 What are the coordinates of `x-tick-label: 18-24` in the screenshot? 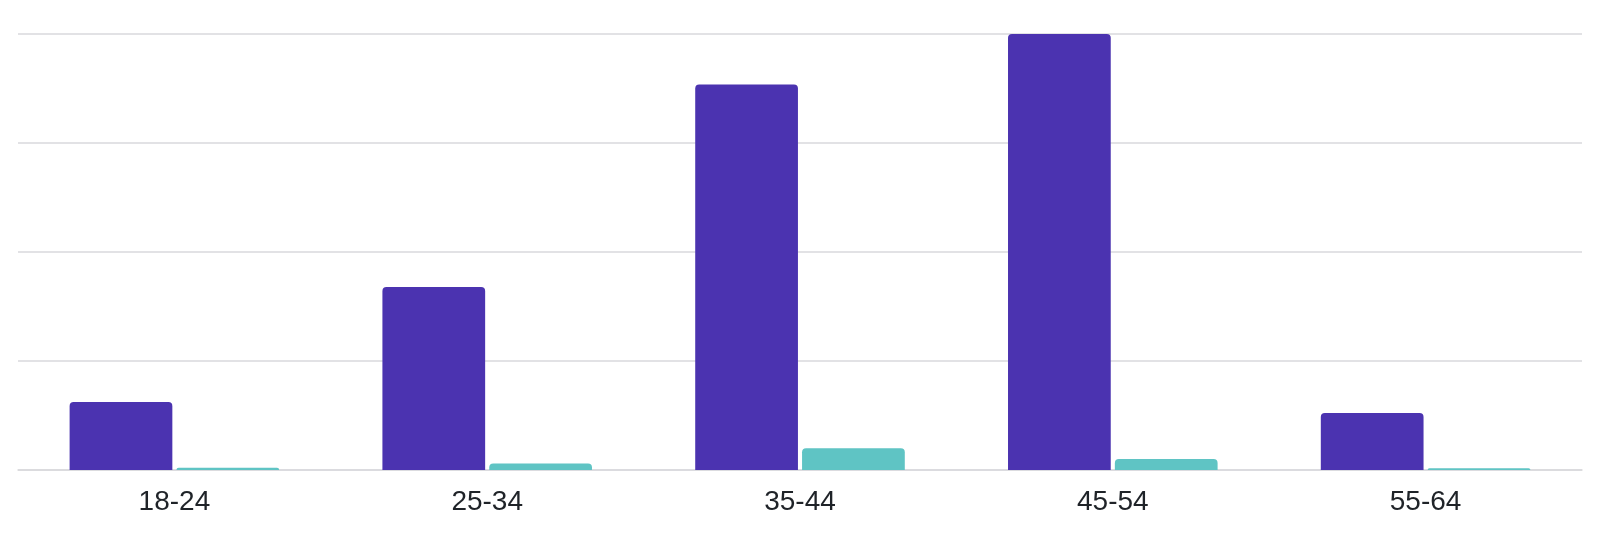 It's located at (174, 500).